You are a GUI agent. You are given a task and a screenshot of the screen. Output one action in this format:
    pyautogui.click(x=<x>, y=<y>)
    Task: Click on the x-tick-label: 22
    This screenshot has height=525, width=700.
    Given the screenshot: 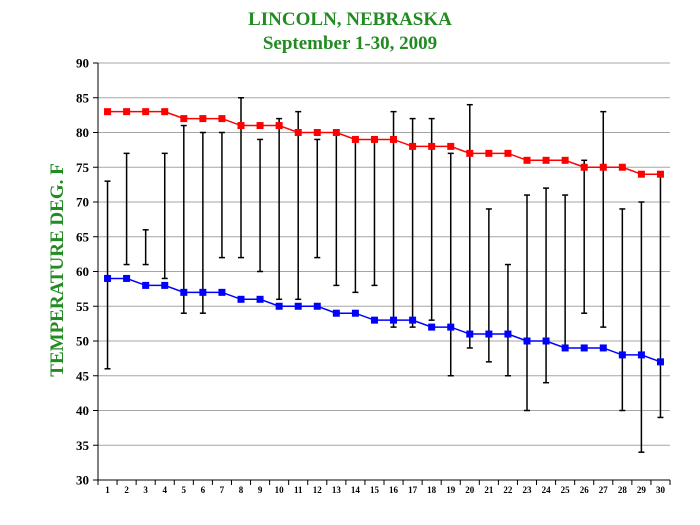 What is the action you would take?
    pyautogui.click(x=508, y=490)
    